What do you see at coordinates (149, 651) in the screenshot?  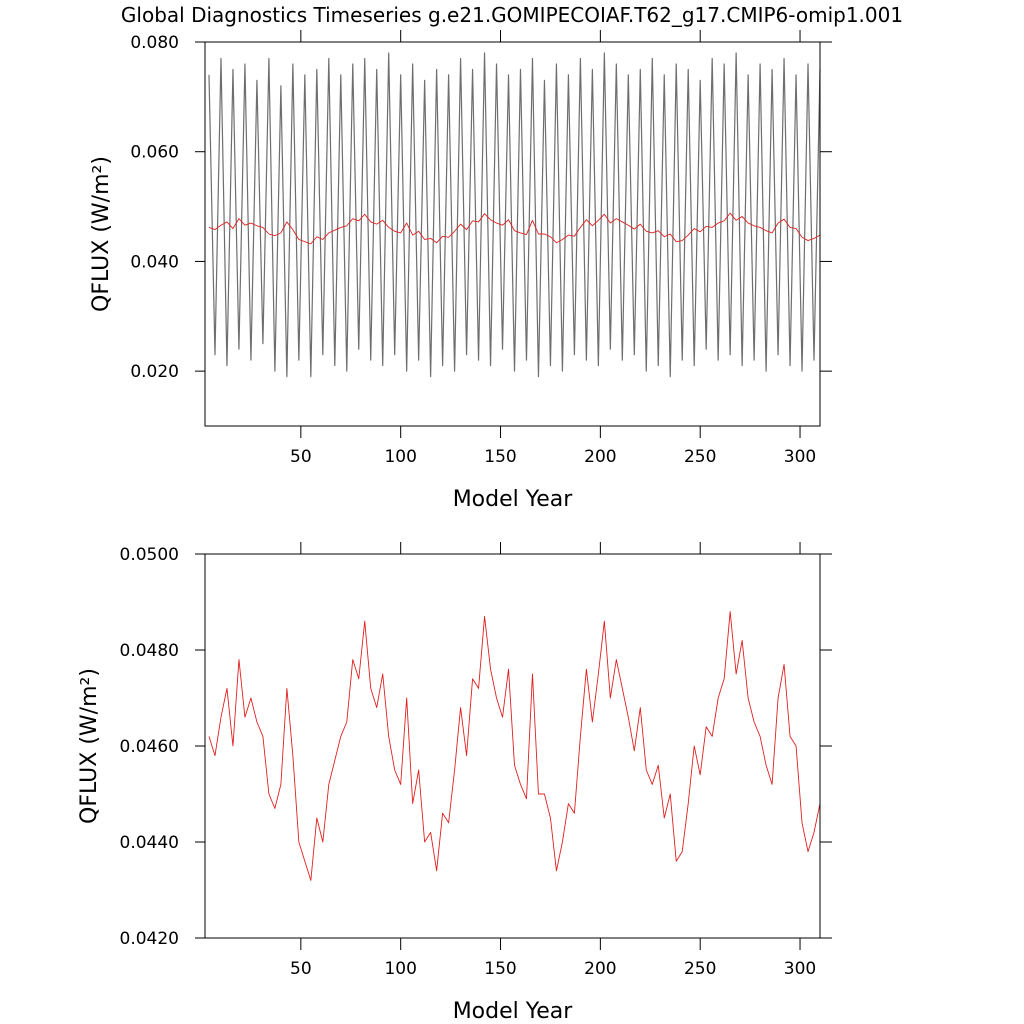 I see `y-tick-label: 0.0480` at bounding box center [149, 651].